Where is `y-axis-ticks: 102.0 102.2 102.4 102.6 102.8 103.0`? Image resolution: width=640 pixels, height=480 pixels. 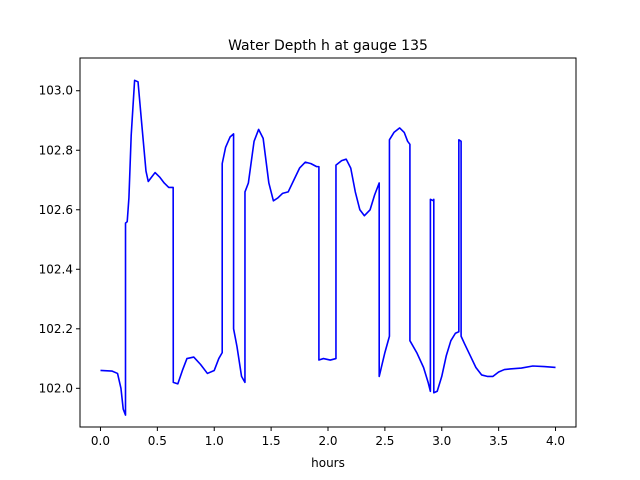 y-axis-ticks: 102.0 102.2 102.4 102.6 102.8 103.0 is located at coordinates (59, 239).